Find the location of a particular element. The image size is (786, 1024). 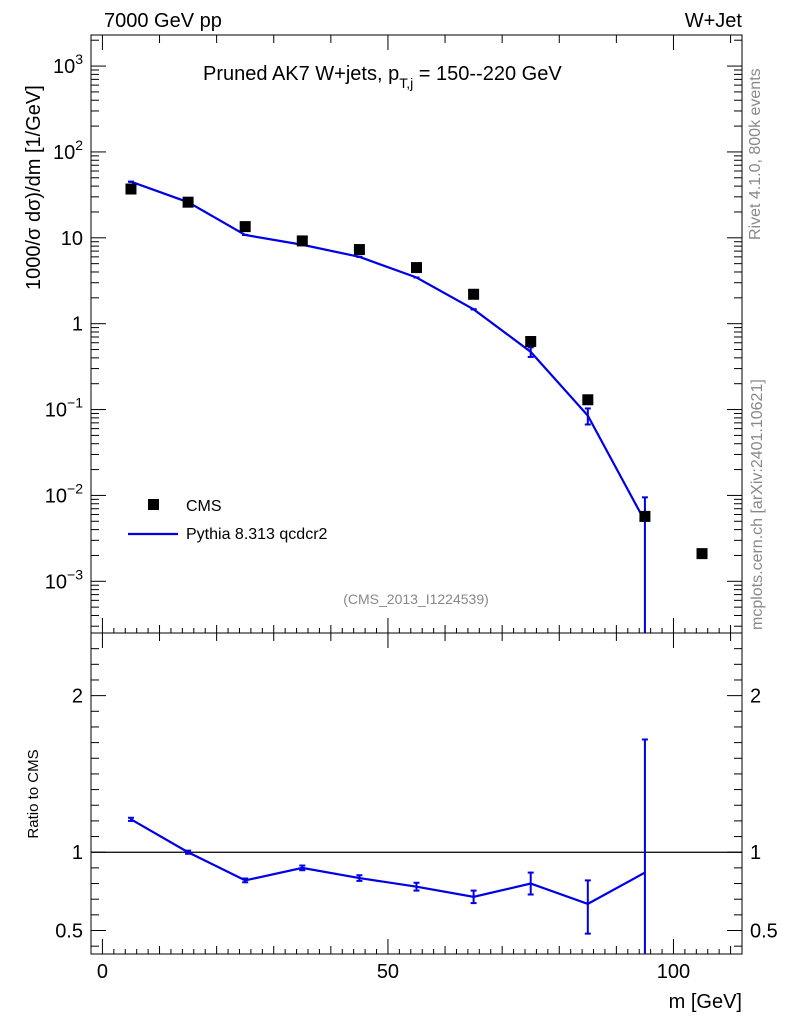

ratio-ytick-label-right: 1 is located at coordinates (755, 853).